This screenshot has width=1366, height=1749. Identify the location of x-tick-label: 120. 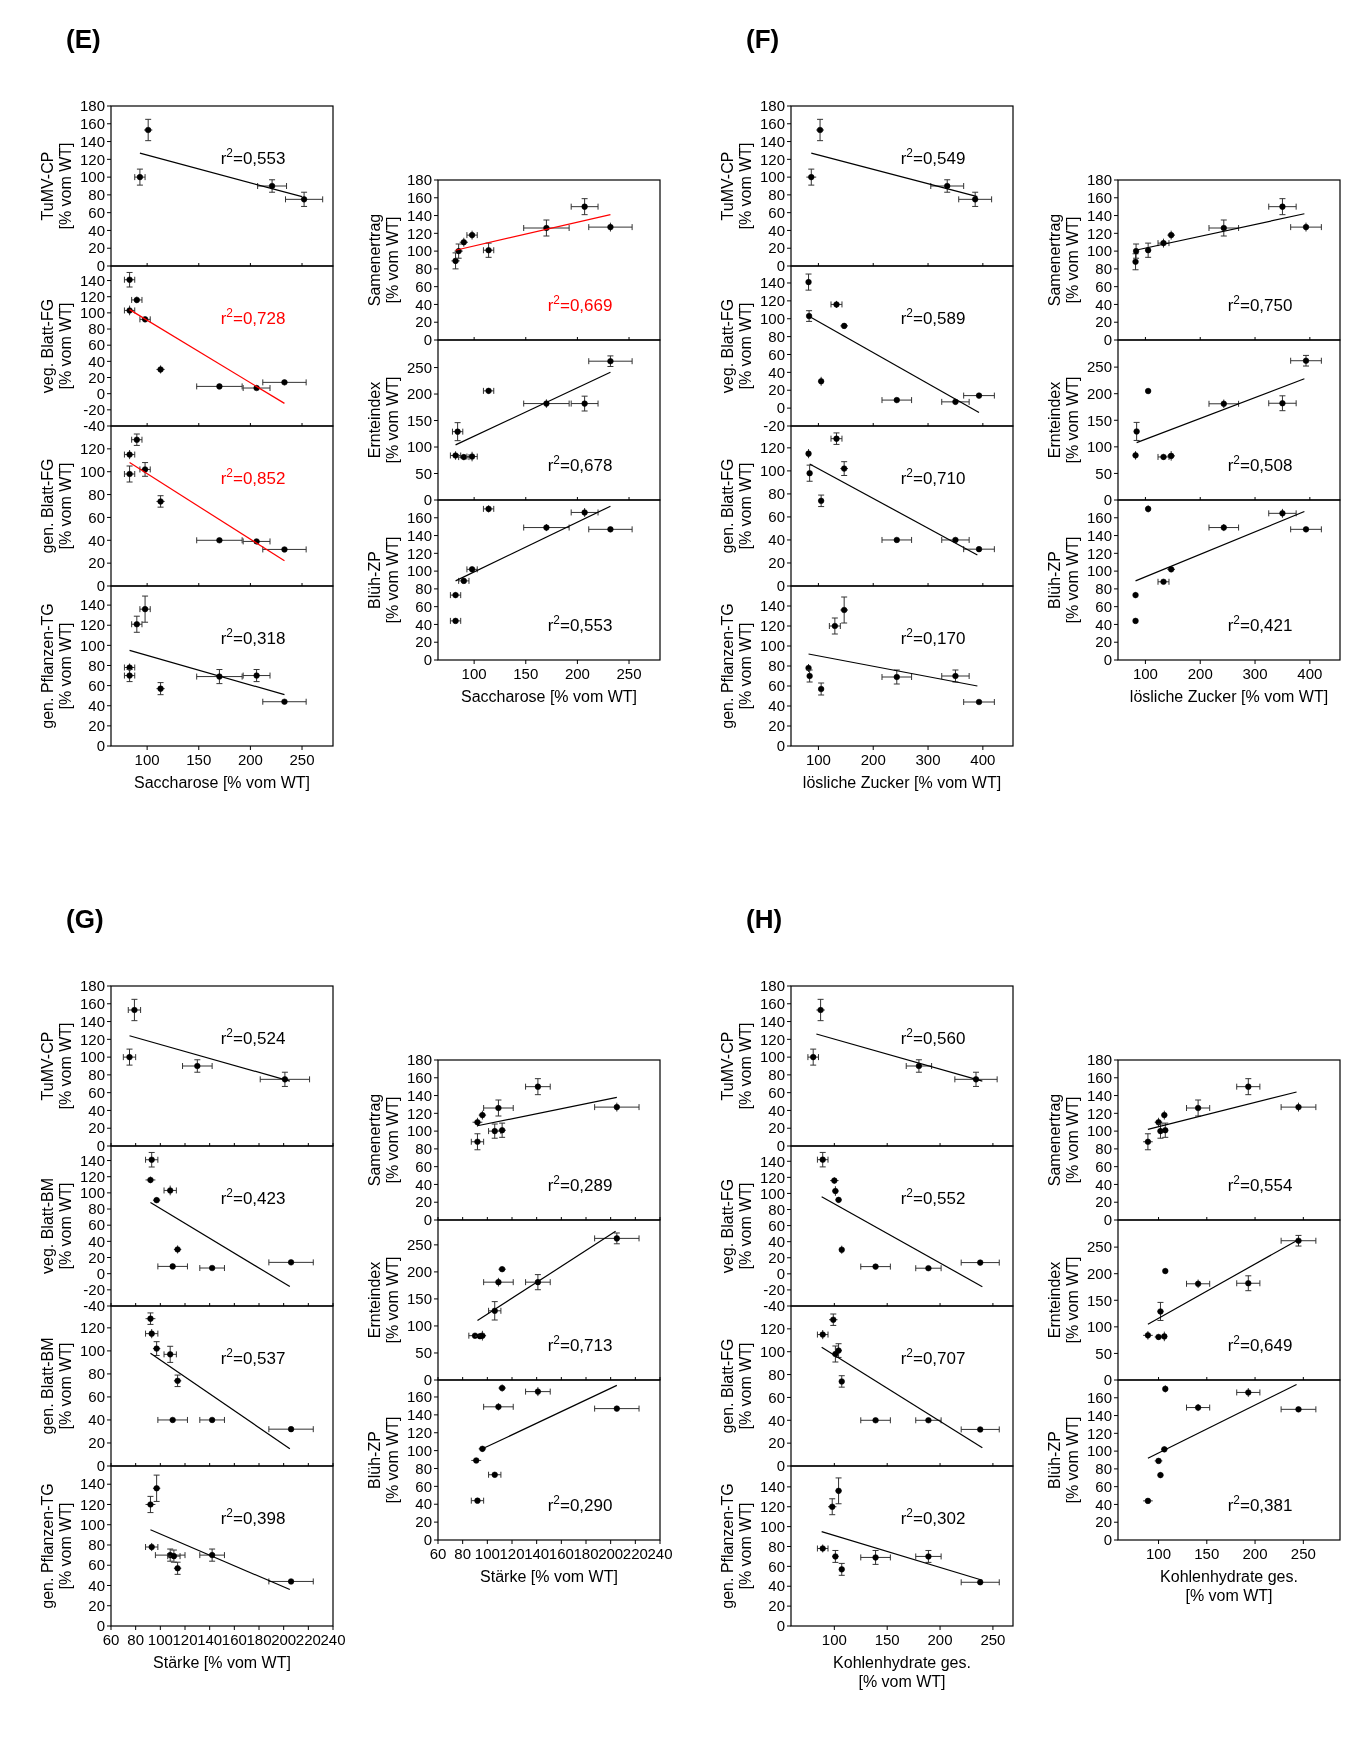
(185, 1639).